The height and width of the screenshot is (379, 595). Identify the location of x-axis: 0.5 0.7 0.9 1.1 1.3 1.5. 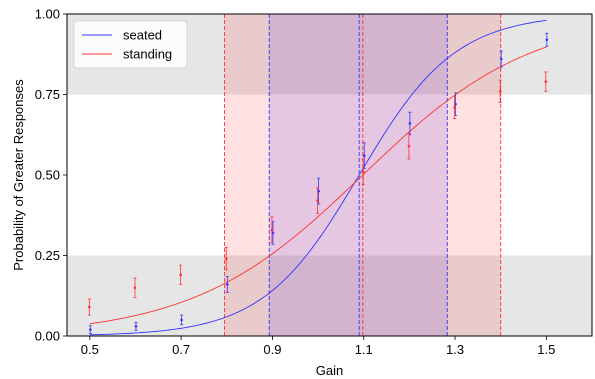
(318, 346).